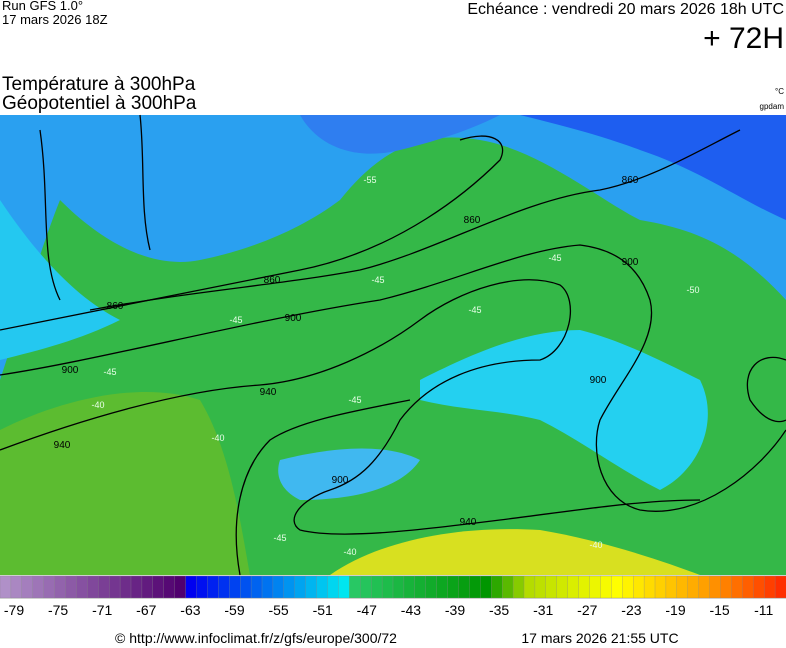 The width and height of the screenshot is (786, 648). What do you see at coordinates (455, 610) in the screenshot?
I see `colorbar-label: -39` at bounding box center [455, 610].